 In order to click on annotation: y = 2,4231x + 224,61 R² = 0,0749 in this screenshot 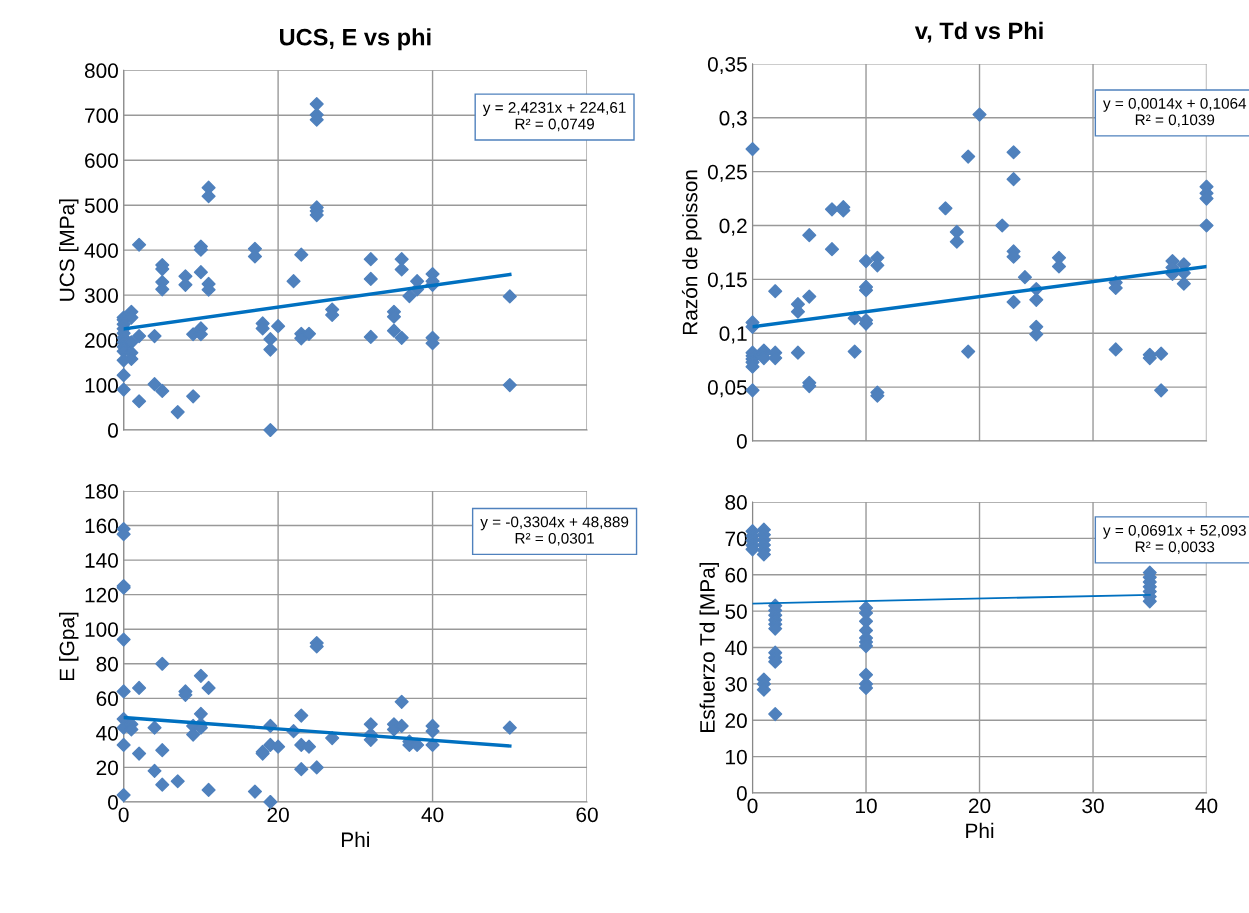, I will do `click(554, 117)`.